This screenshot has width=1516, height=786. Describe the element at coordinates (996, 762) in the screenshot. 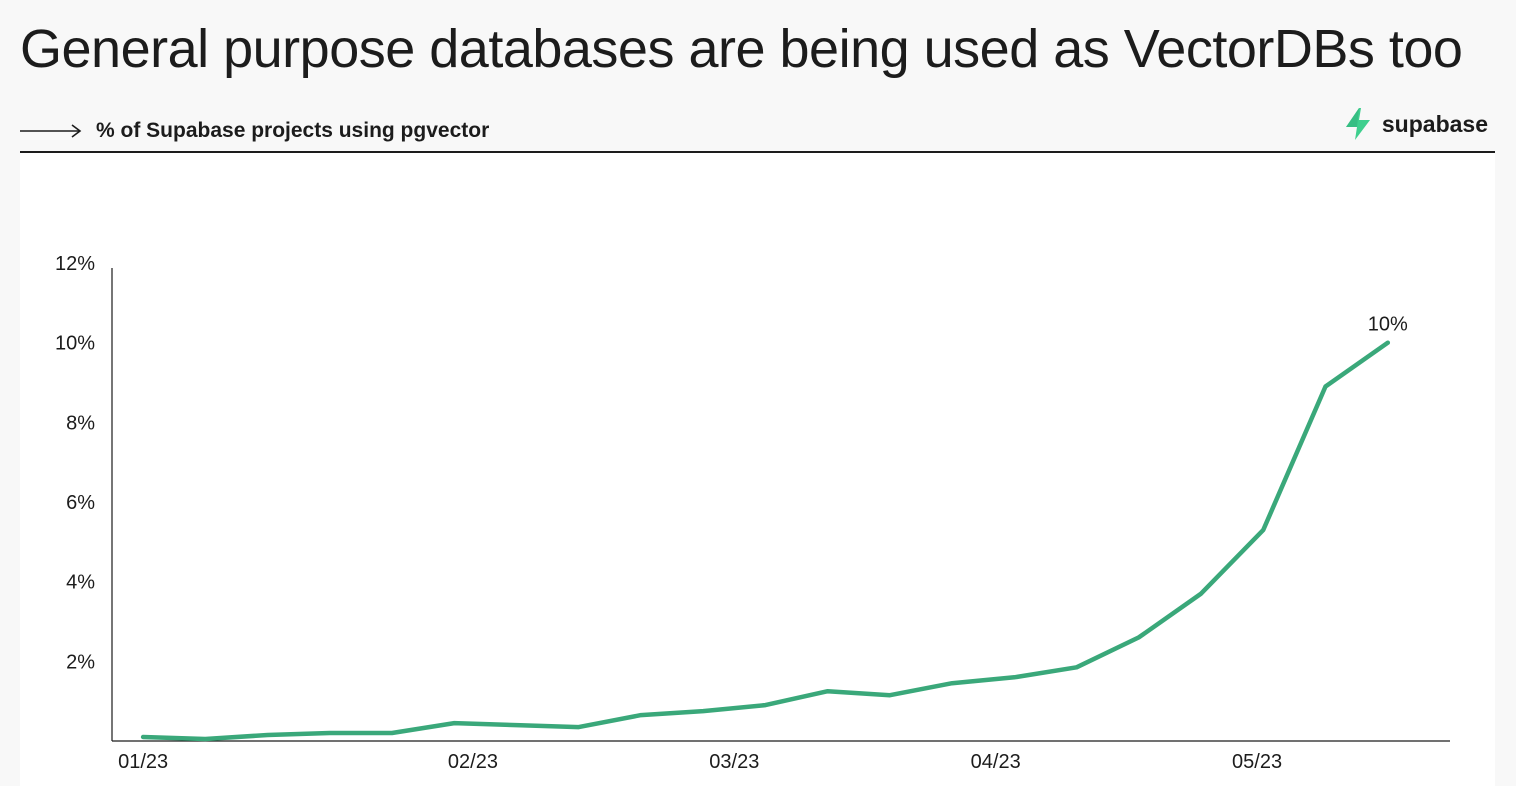

I see `x-tick-label: 04/23` at that location.